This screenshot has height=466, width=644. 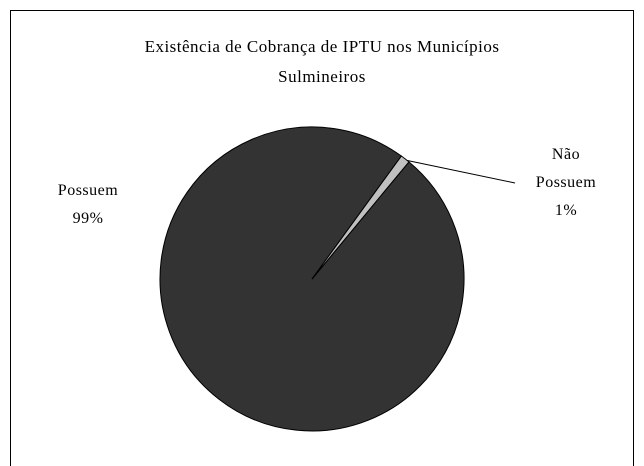 I want to click on pie-slice, so click(x=360, y=217).